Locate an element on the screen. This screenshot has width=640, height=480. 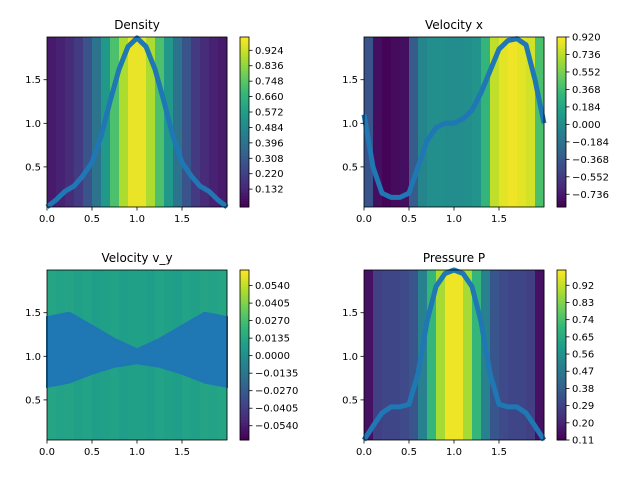
colorbar-tick-label: 0.220 is located at coordinates (269, 174).